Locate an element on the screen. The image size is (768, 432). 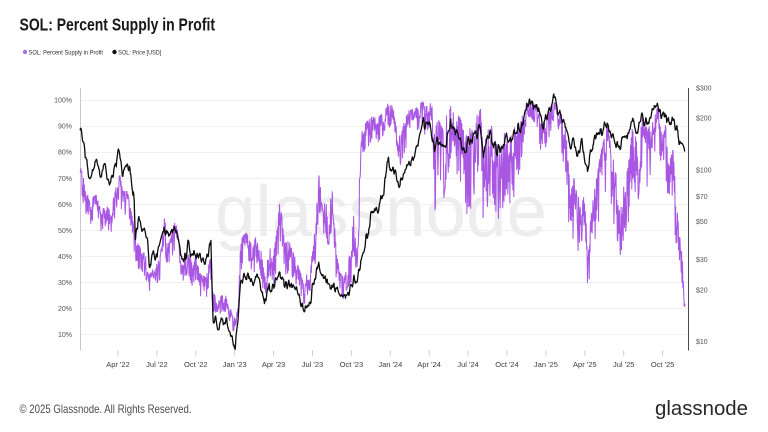
svg-text: Apr '23 is located at coordinates (274, 364).